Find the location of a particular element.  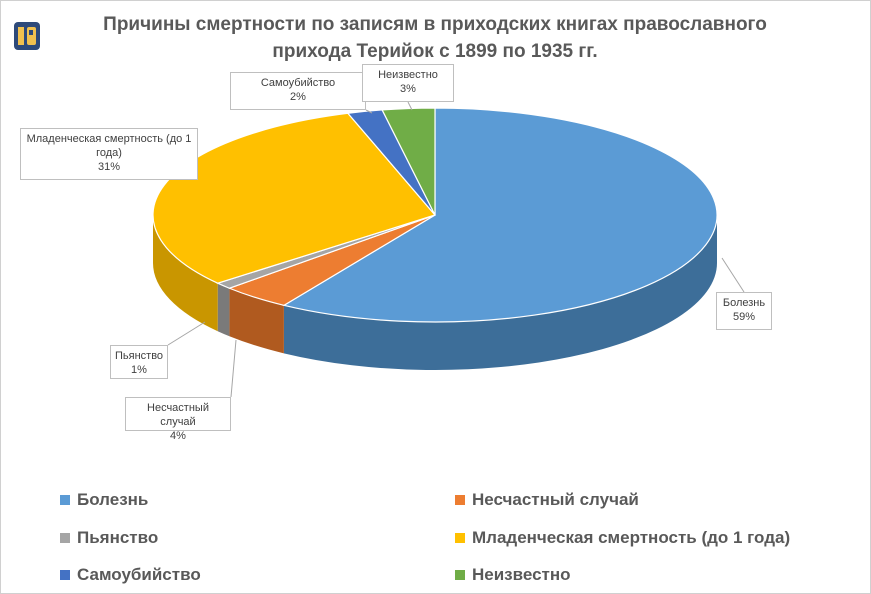

data-label-value: 4% is located at coordinates (178, 436).